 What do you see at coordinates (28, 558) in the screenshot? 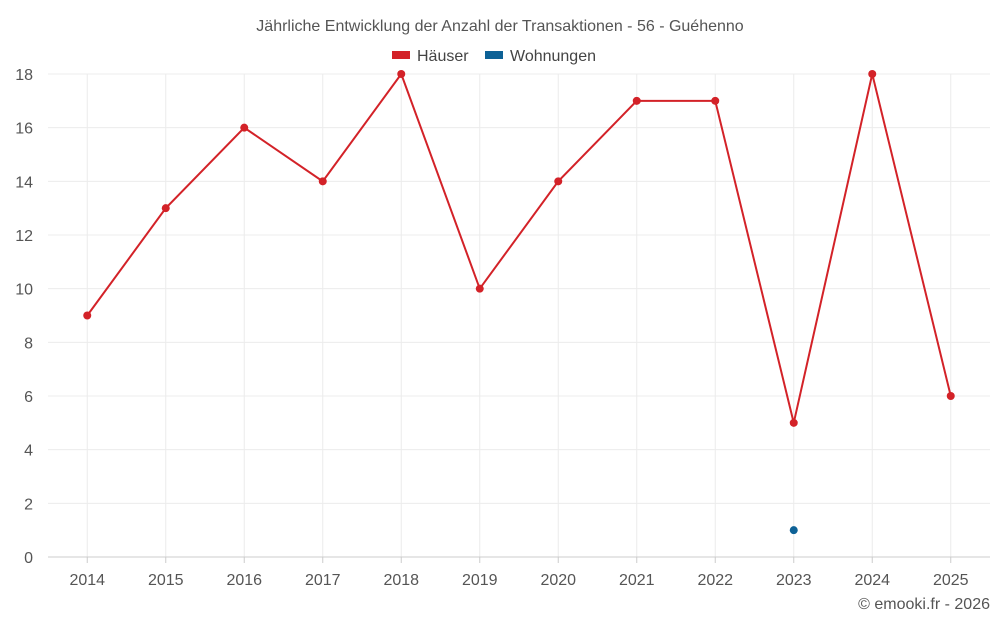
I see `y-tick-label: 0` at bounding box center [28, 558].